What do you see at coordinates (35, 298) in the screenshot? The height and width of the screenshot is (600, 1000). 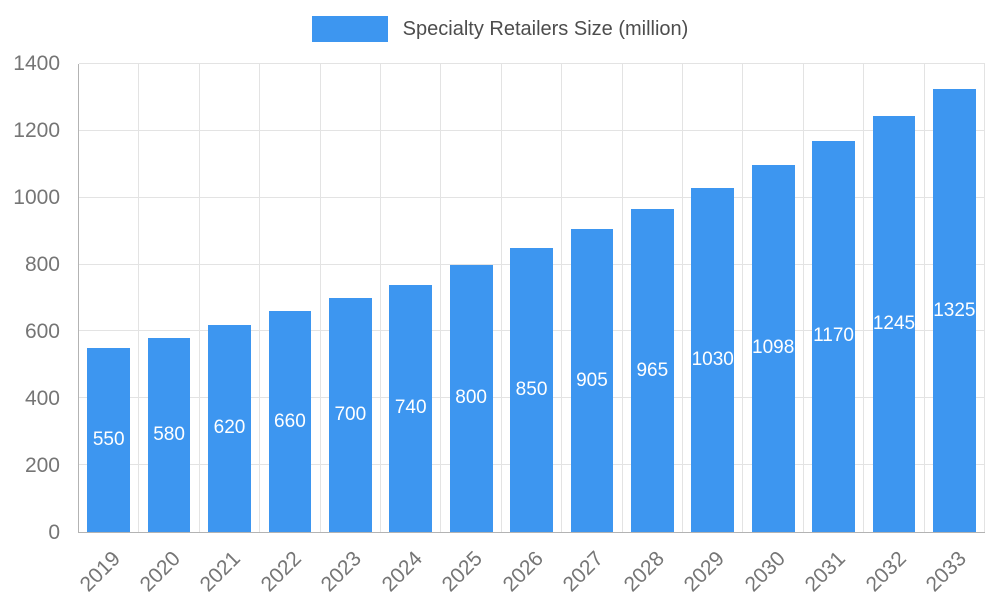 I see `y-axis-labels: 0 200 400 600 800 1000 1200 1400` at bounding box center [35, 298].